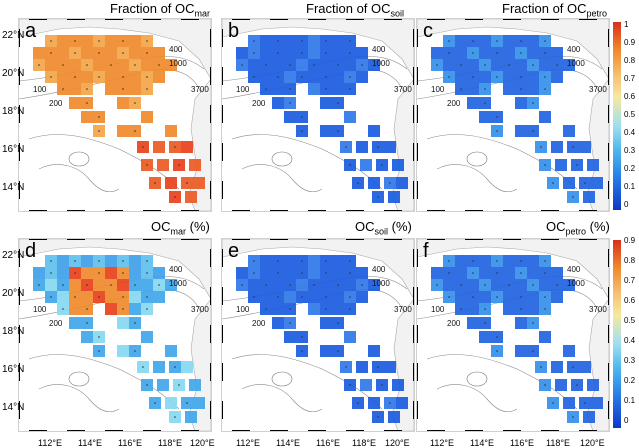  What do you see at coordinates (79, 159) in the screenshot?
I see `island-outline` at bounding box center [79, 159].